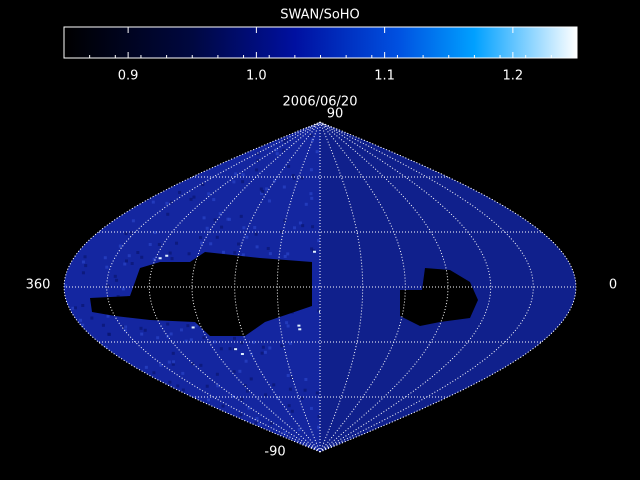 This screenshot has height=480, width=640. What do you see at coordinates (439, 297) in the screenshot?
I see `masked-region` at bounding box center [439, 297].